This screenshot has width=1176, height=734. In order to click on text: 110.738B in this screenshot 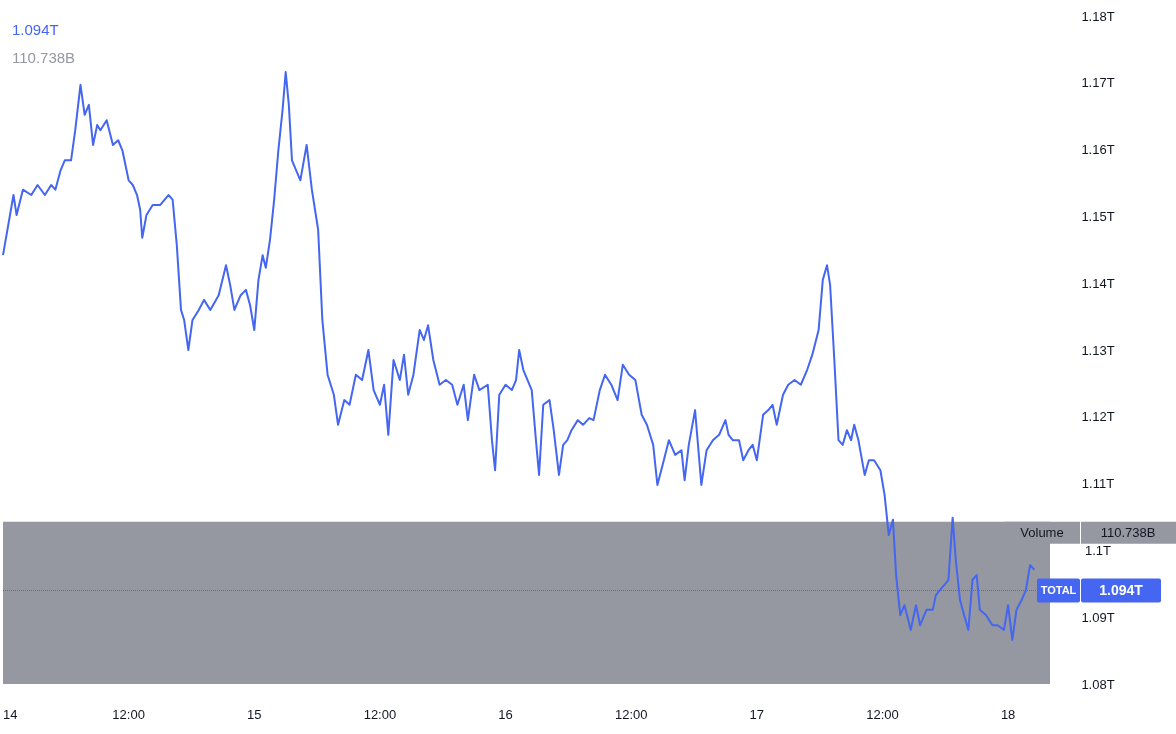, I will do `click(1128, 533)`.